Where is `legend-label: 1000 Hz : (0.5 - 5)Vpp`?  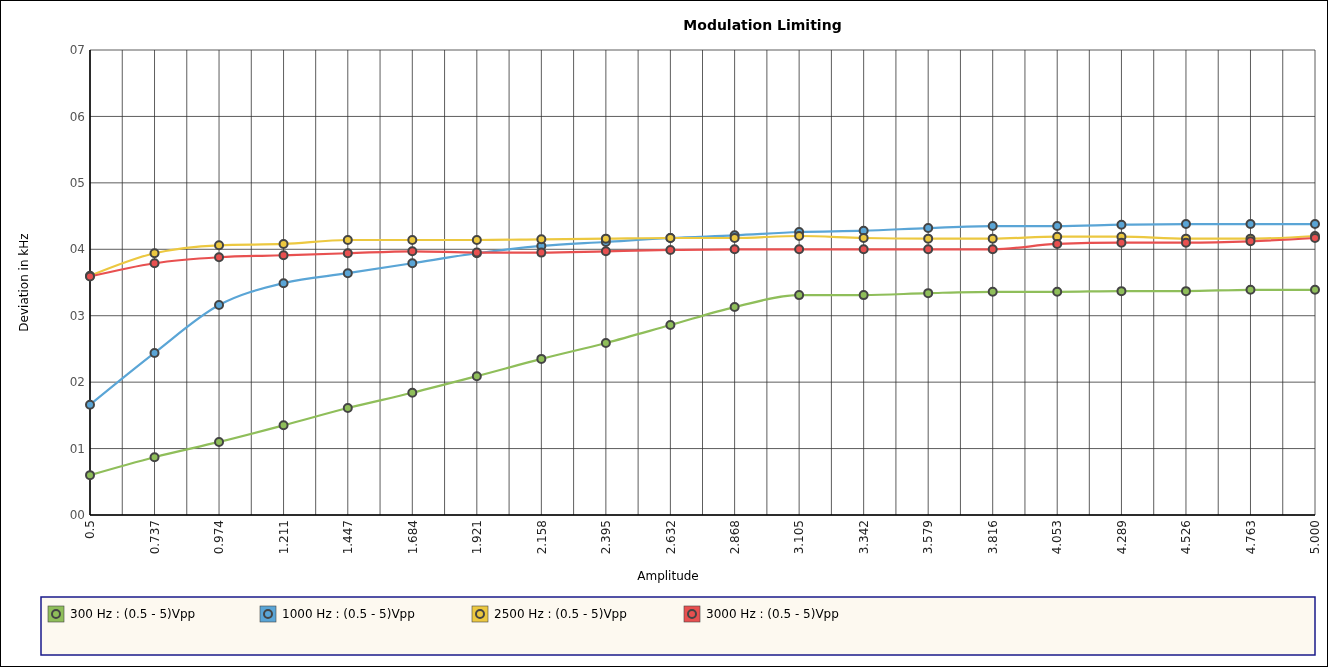 legend-label: 1000 Hz : (0.5 - 5)Vpp is located at coordinates (348, 614).